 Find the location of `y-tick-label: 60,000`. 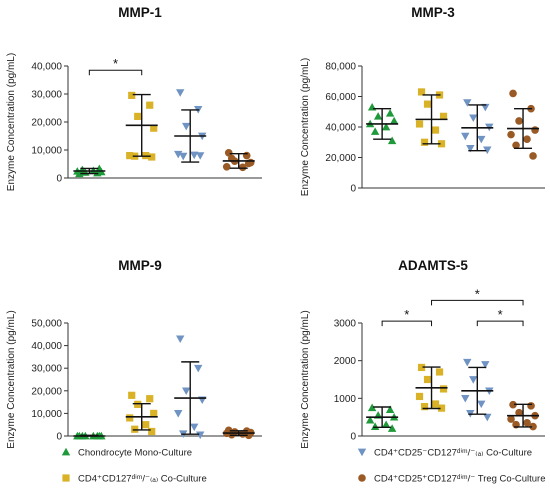

y-tick-label: 60,000 is located at coordinates (340, 97).